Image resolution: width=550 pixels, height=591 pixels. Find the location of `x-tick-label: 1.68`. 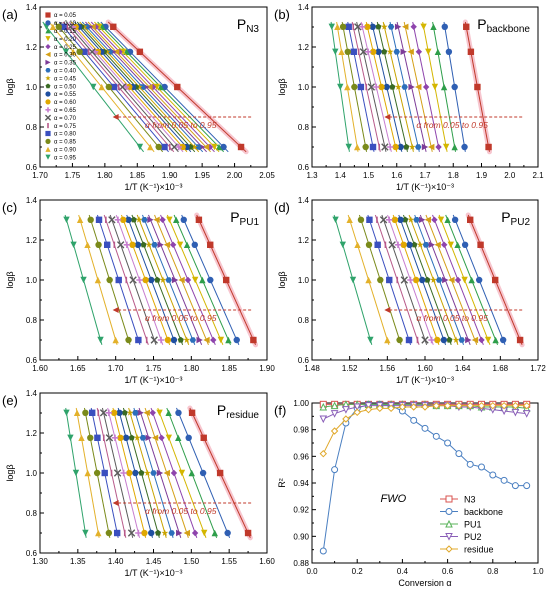

x-tick-label: 1.68 is located at coordinates (501, 368).